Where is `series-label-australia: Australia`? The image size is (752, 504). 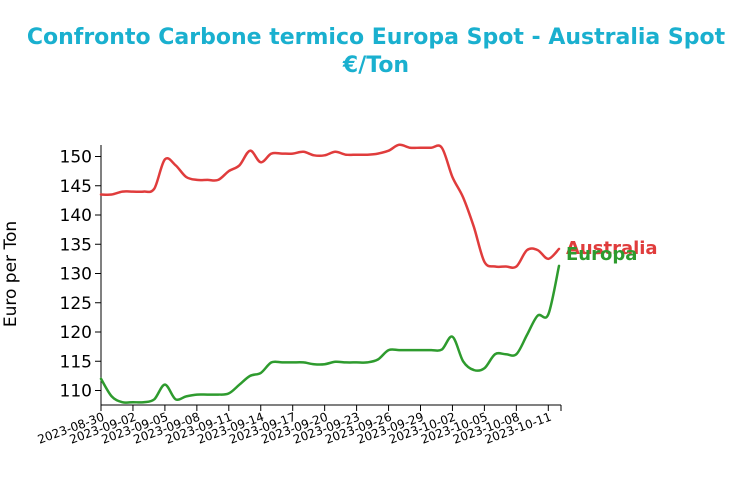
series-label-australia: Australia is located at coordinates (612, 248).